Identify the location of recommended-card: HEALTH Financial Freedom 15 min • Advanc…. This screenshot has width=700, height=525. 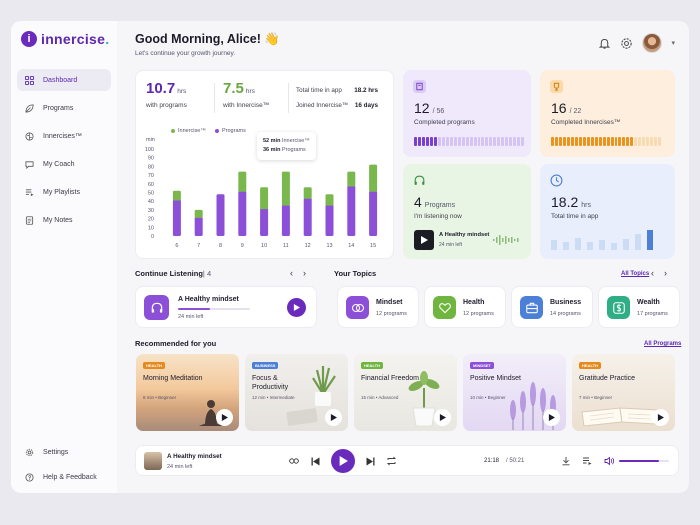
(405, 392).